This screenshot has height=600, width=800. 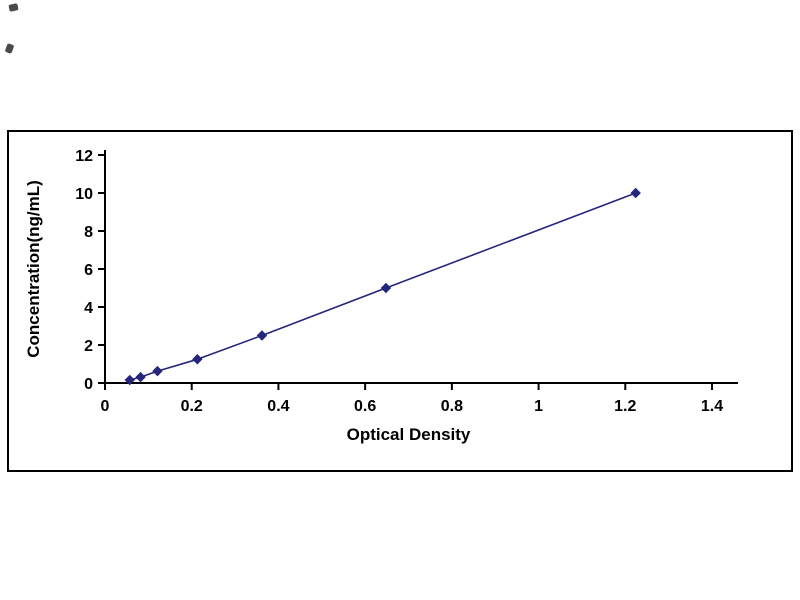 I want to click on x-tick-label: 0.6, so click(x=365, y=406).